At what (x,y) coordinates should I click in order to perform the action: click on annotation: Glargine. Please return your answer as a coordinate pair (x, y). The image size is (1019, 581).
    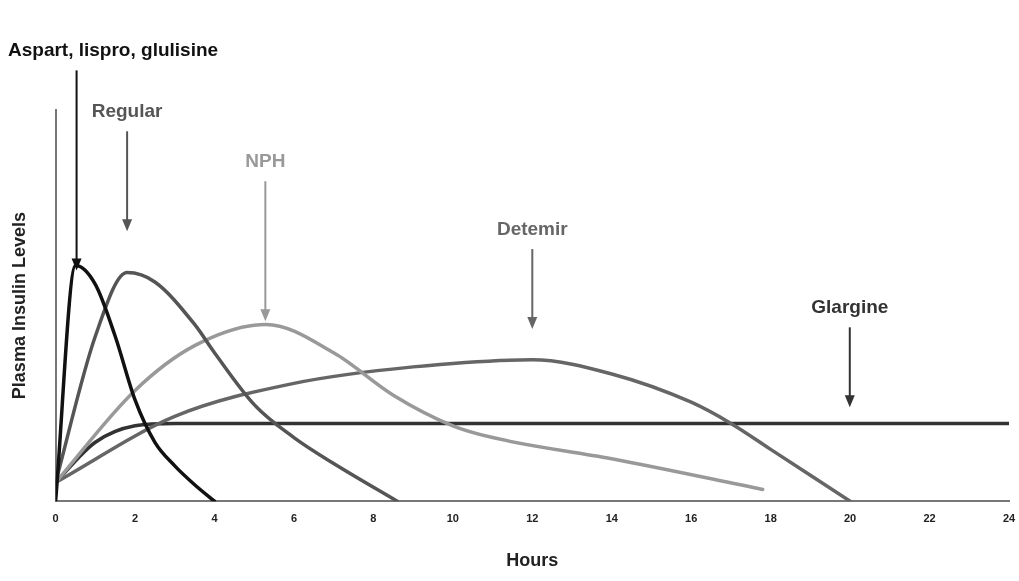
    Looking at the image, I should click on (850, 307).